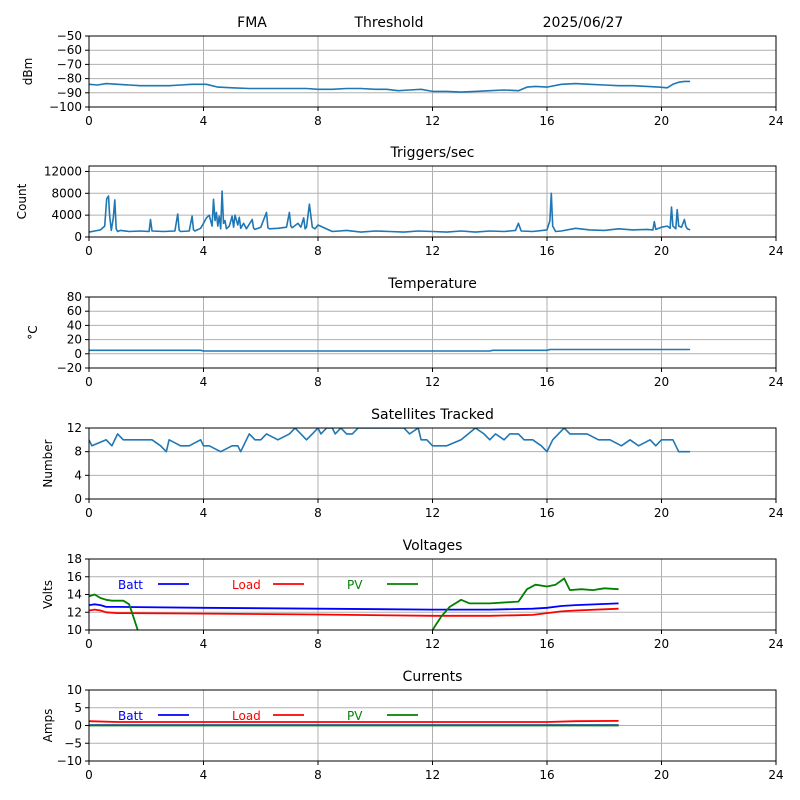 This screenshot has height=800, width=800. What do you see at coordinates (433, 677) in the screenshot?
I see `panel-title: Currents` at bounding box center [433, 677].